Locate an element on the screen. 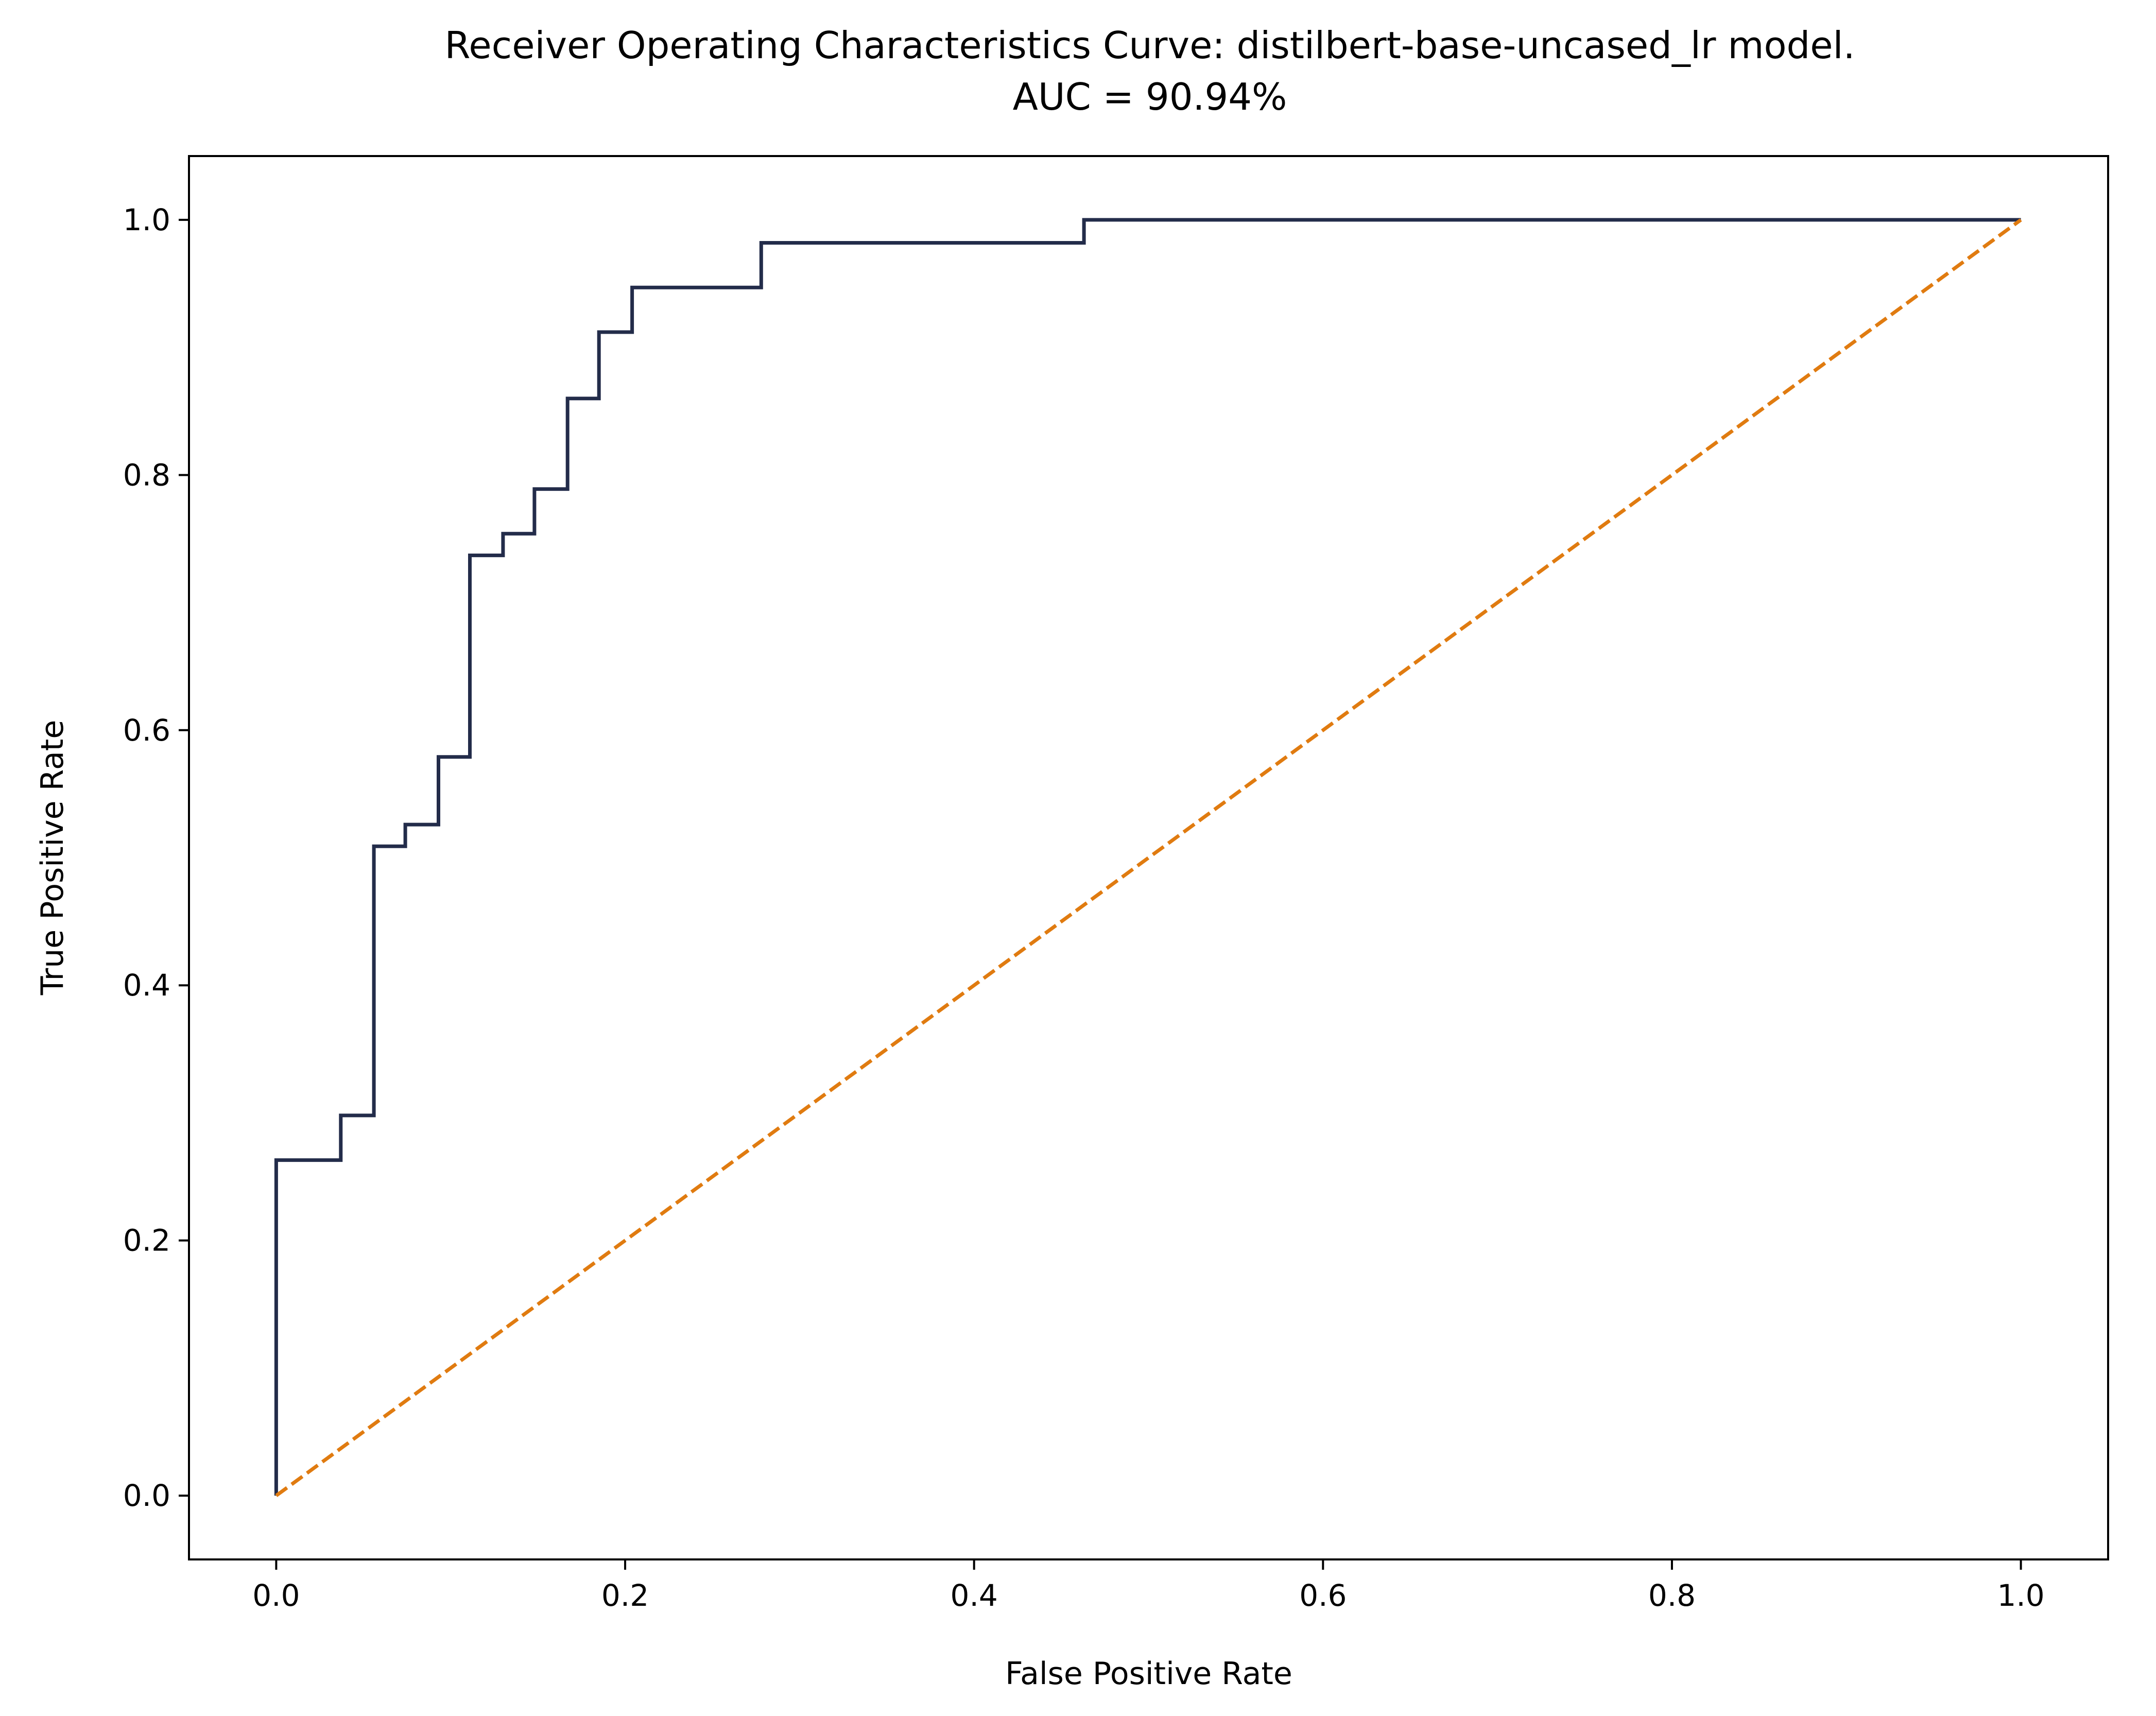 The image size is (2156, 1716). x-tick-label: 1.0 is located at coordinates (2020, 1595).